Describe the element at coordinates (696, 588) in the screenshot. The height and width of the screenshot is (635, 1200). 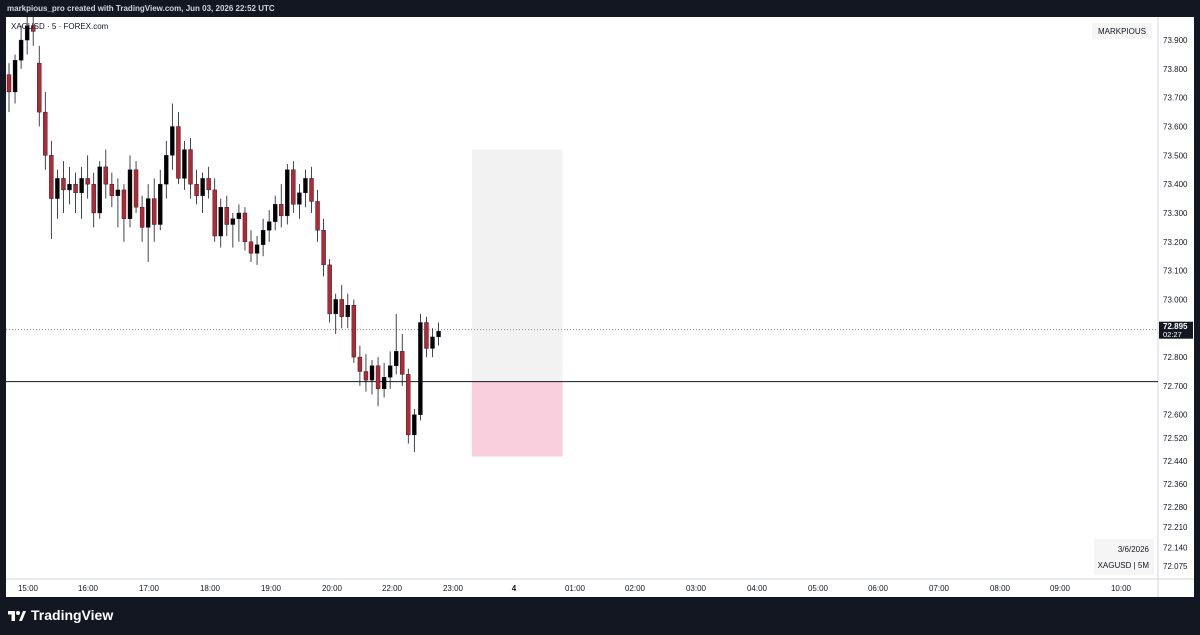
I see `time-tick-label: 03:00` at that location.